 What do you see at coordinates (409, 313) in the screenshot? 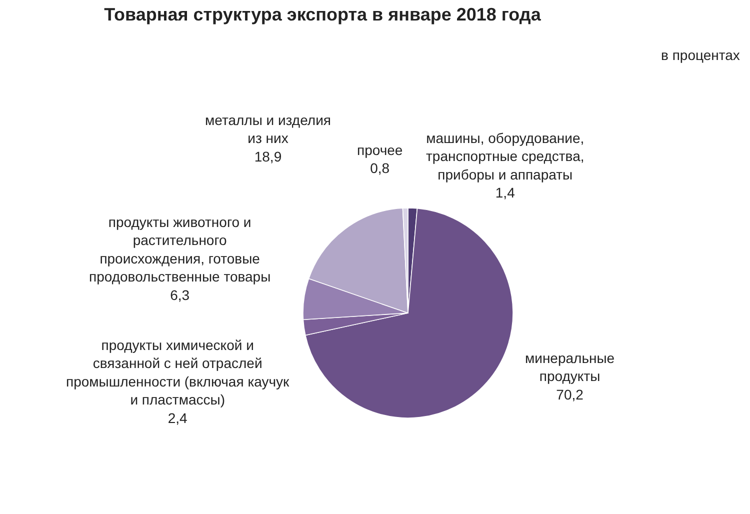
I see `pie-slice` at bounding box center [409, 313].